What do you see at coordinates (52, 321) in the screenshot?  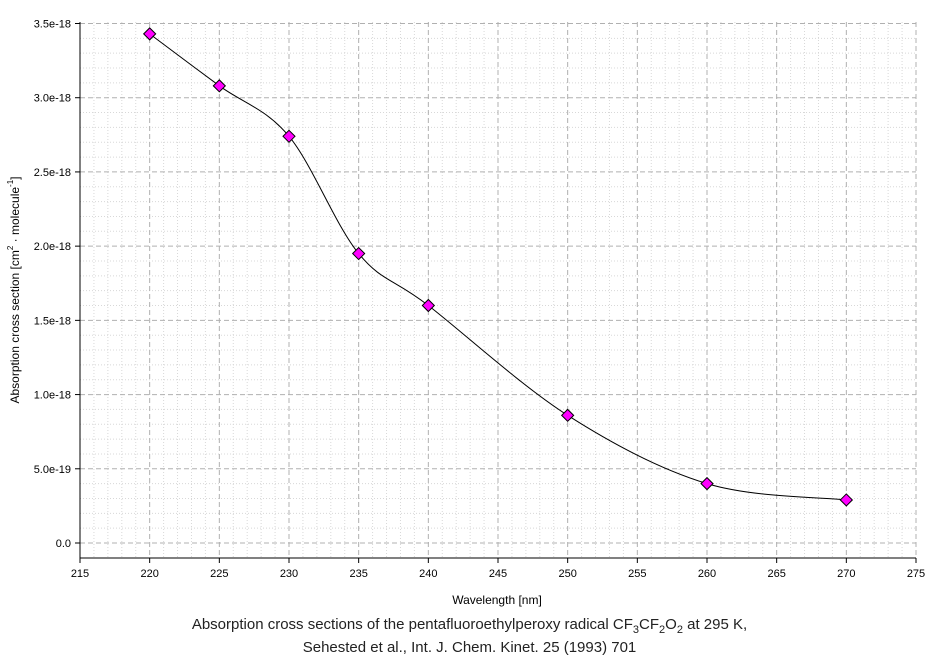 I see `y-tick-label: 1.5e-18` at bounding box center [52, 321].